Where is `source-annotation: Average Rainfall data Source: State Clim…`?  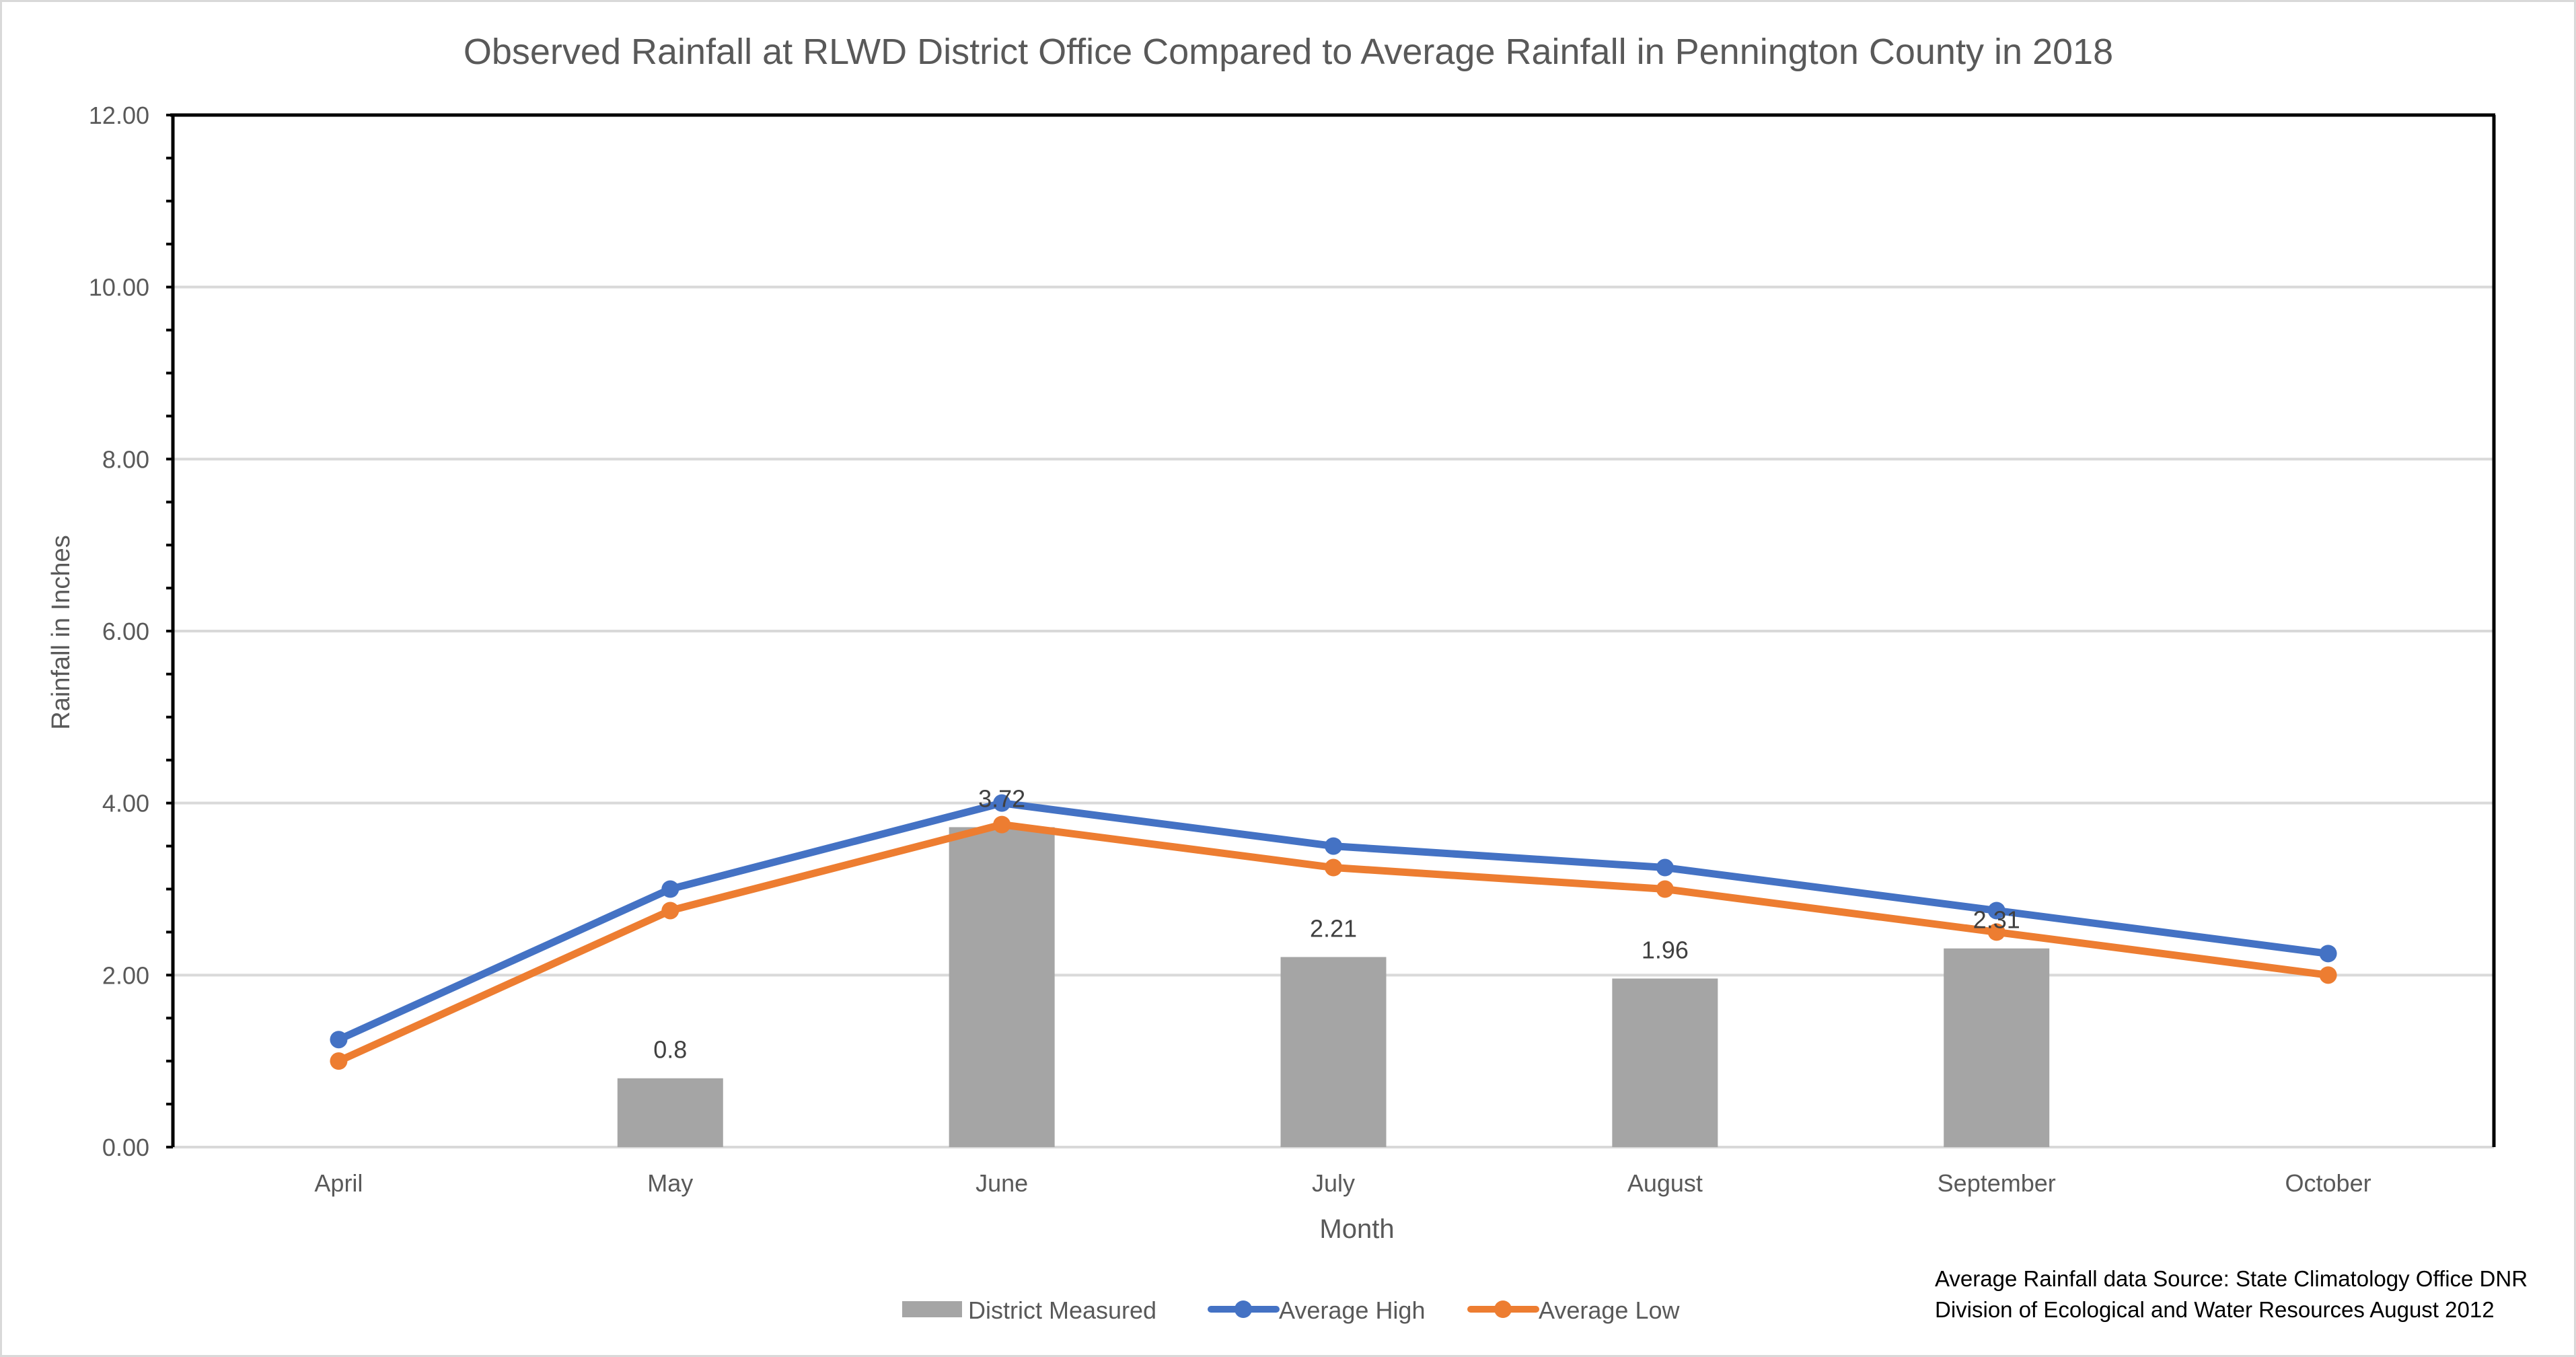 source-annotation: Average Rainfall data Source: State Clim… is located at coordinates (2231, 1294).